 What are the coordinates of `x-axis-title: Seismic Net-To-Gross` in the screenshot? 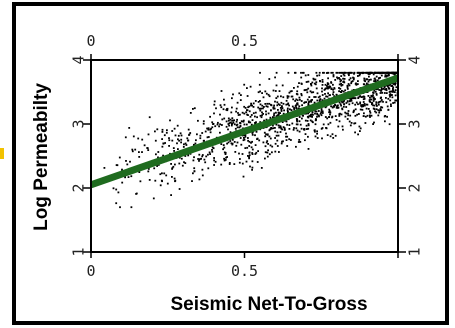 It's located at (268, 304).